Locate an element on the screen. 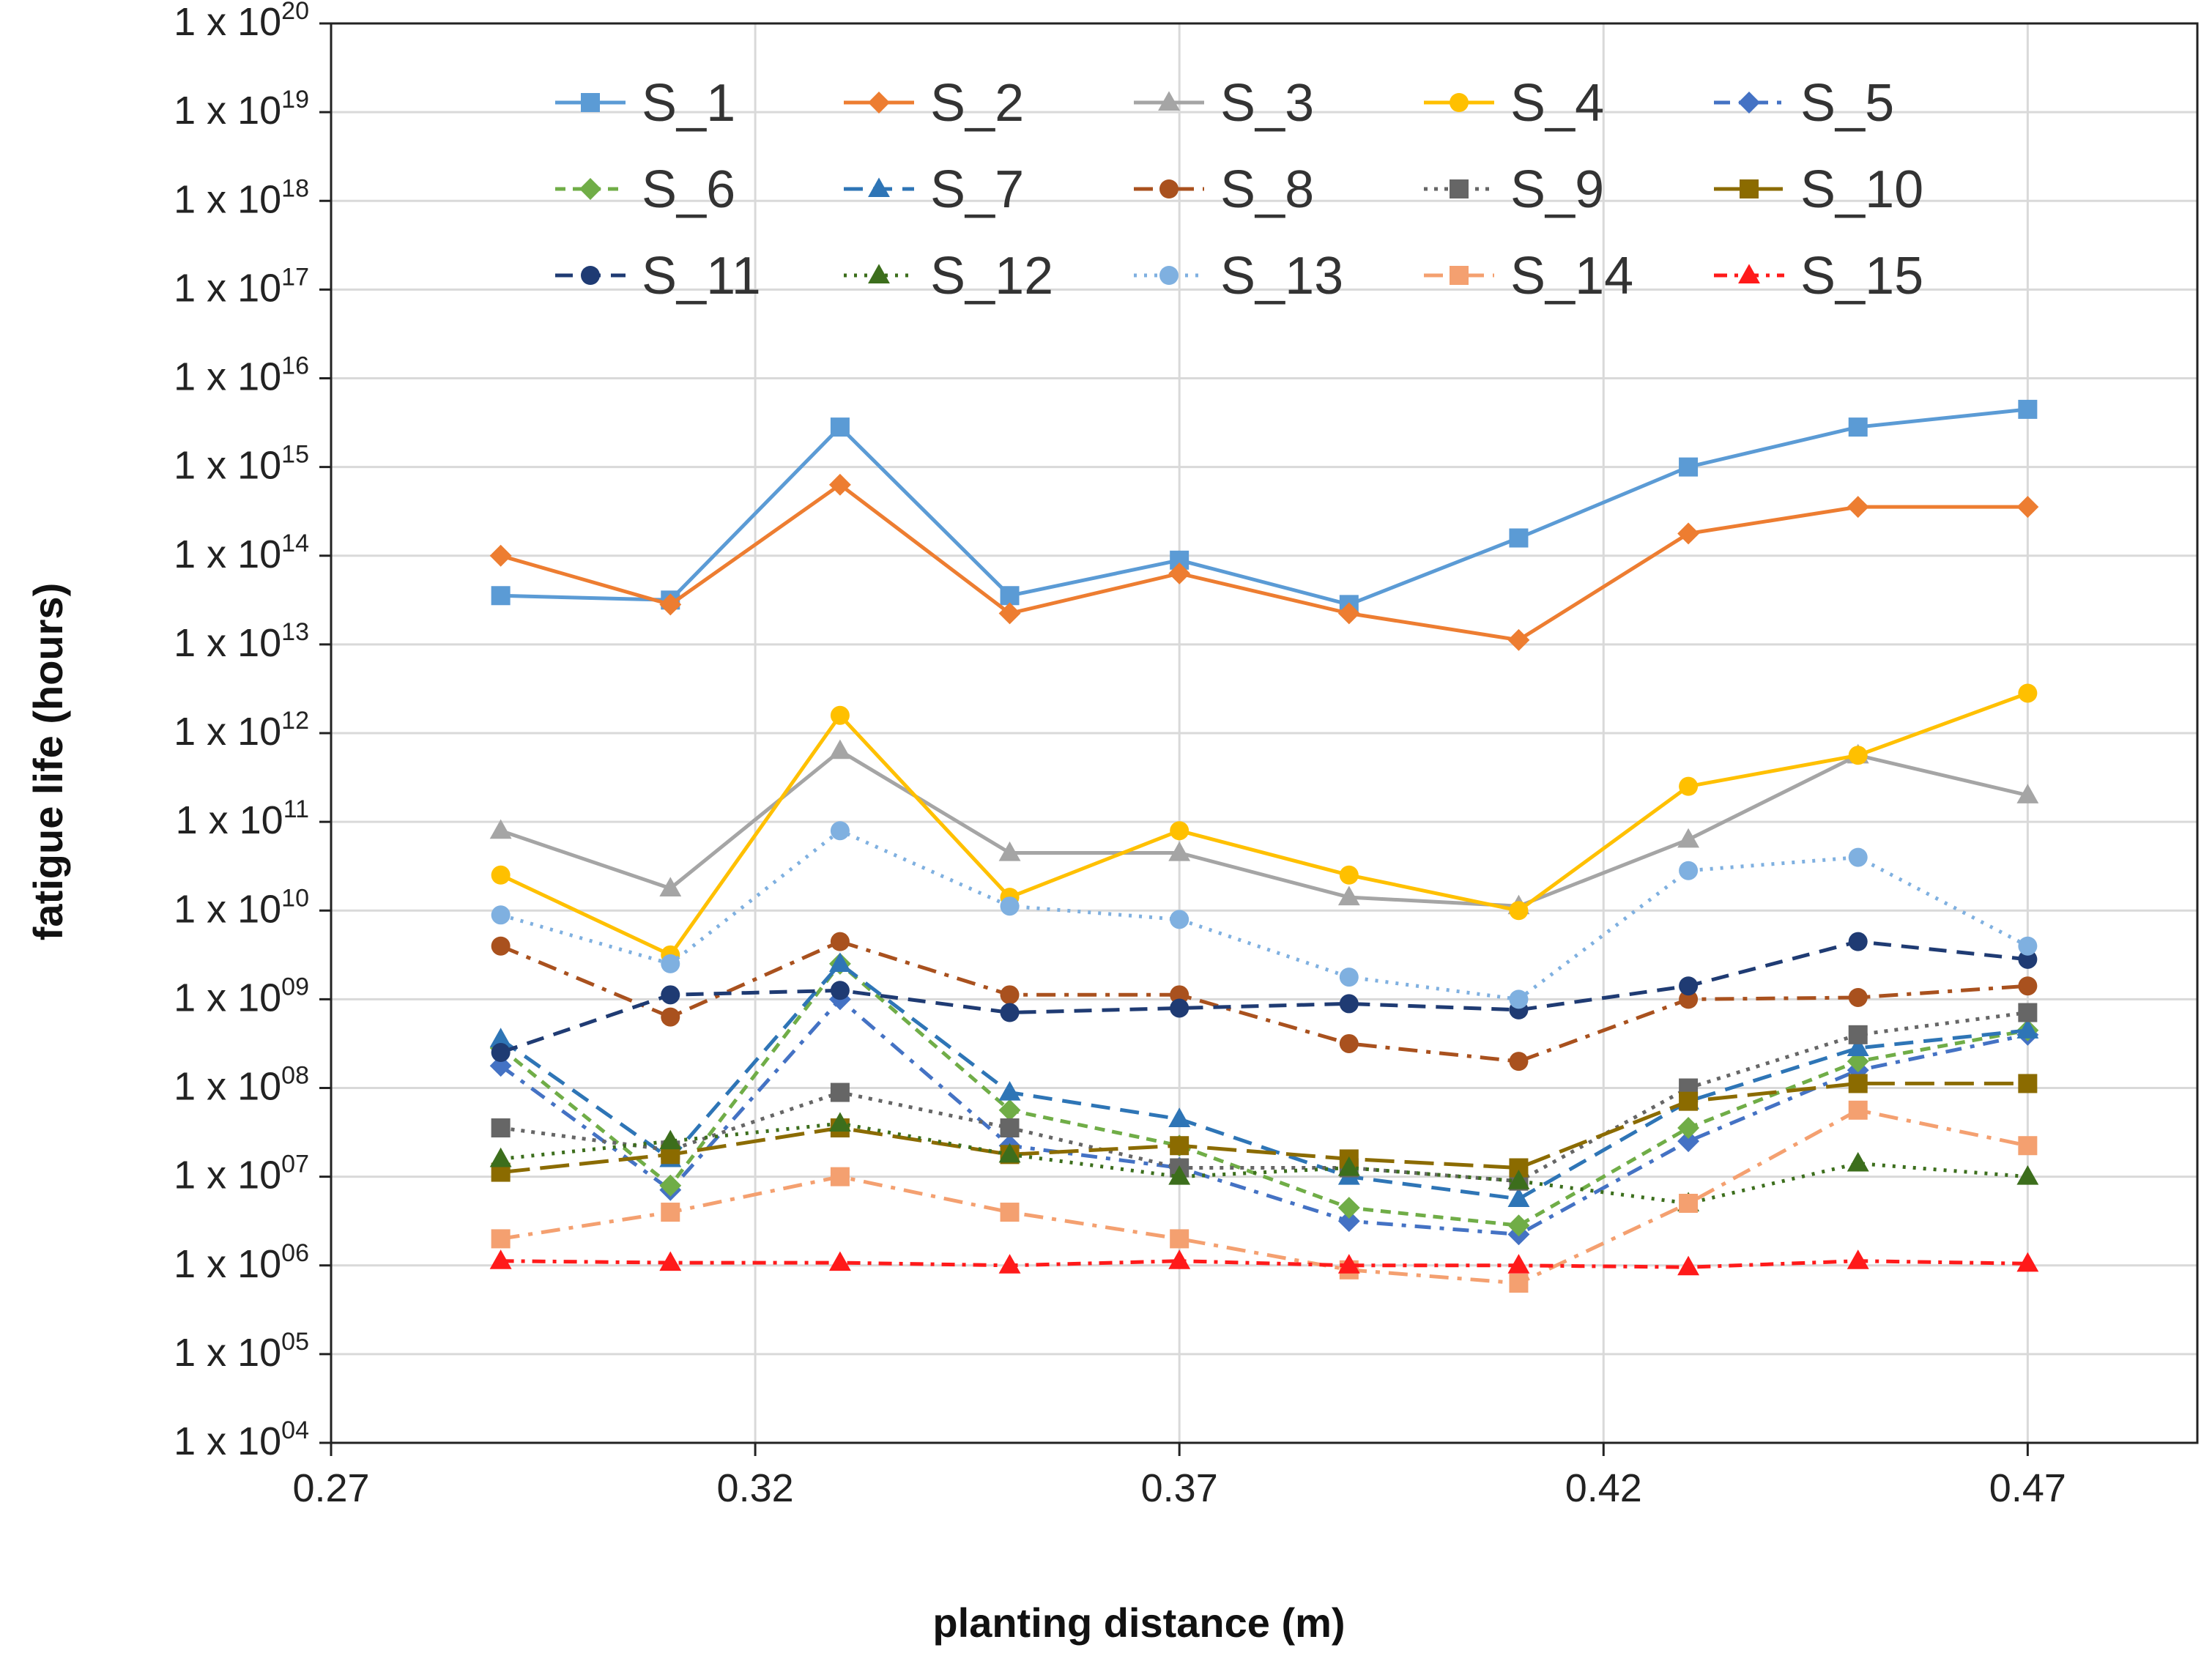 Image resolution: width=2212 pixels, height=1675 pixels. y-tick-label: 1 x 10¹⁹ is located at coordinates (241, 109).